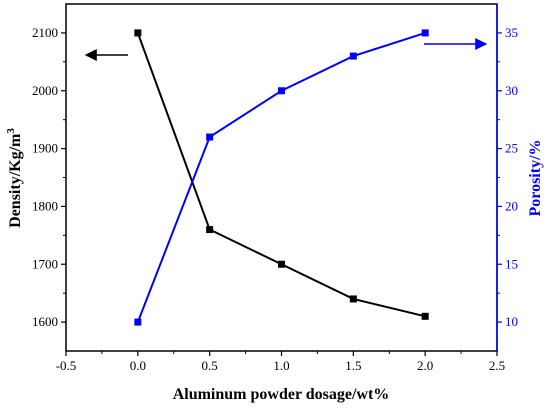 The width and height of the screenshot is (550, 408). What do you see at coordinates (353, 365) in the screenshot?
I see `x-tick-label: 1.5` at bounding box center [353, 365].